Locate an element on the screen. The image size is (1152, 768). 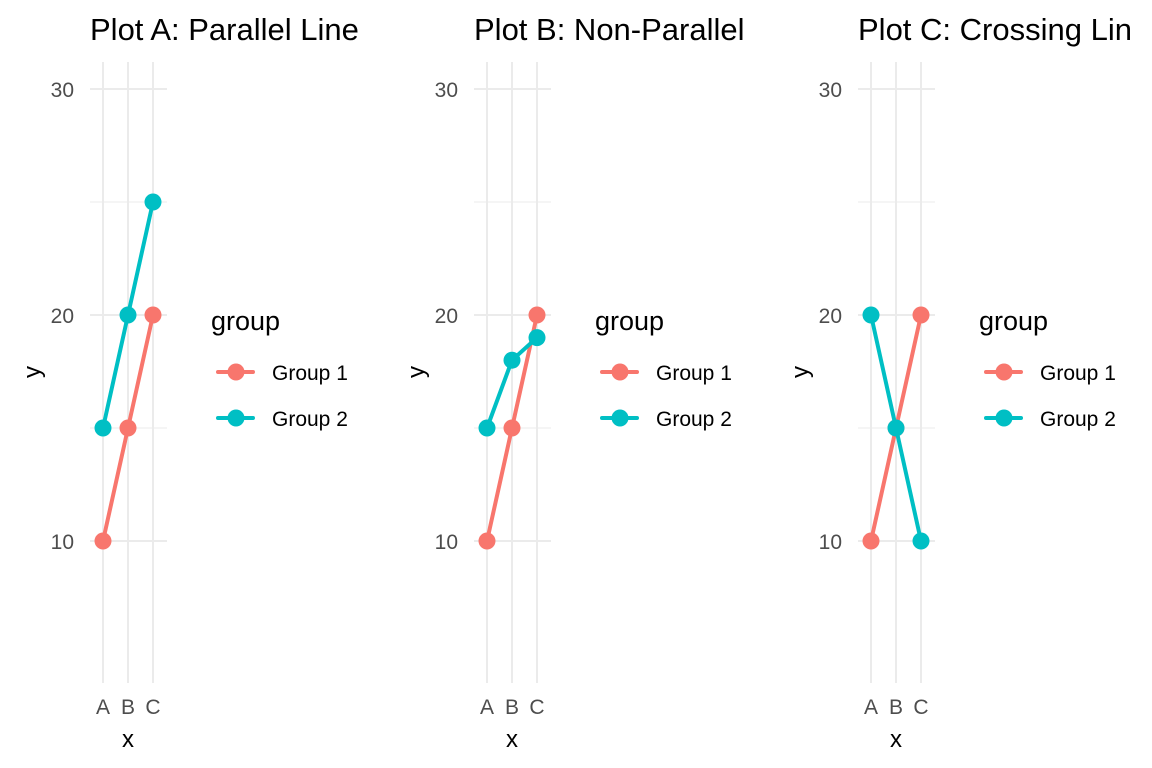
chart-title: Plot A: Parallel Line is located at coordinates (224, 29).